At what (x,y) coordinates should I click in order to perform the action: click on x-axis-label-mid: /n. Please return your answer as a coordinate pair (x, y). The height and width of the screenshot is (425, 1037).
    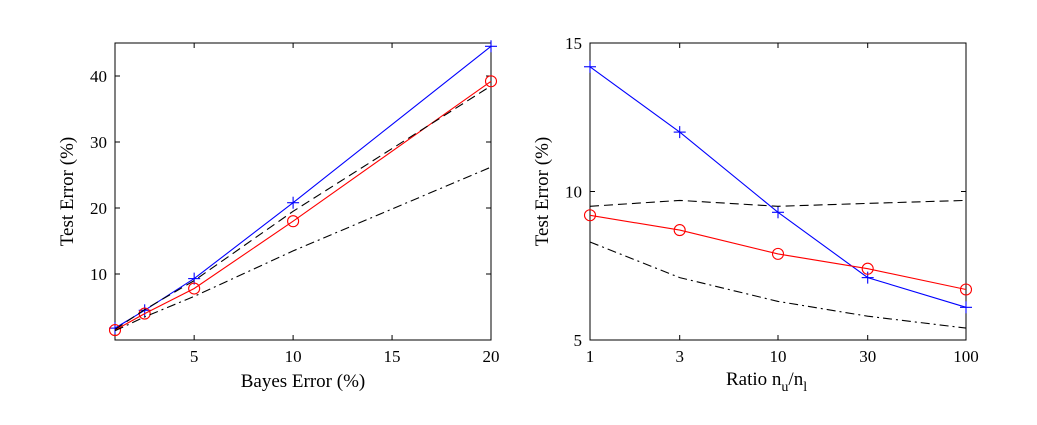
    Looking at the image, I should click on (795, 379).